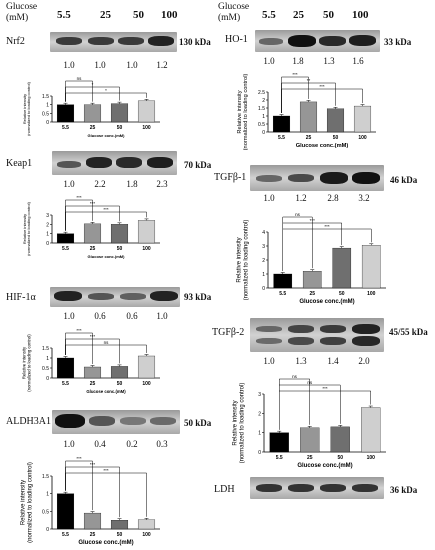 This screenshot has height=550, width=435. Describe the element at coordinates (132, 316) in the screenshot. I see `ratio-value: 0.6` at that location.